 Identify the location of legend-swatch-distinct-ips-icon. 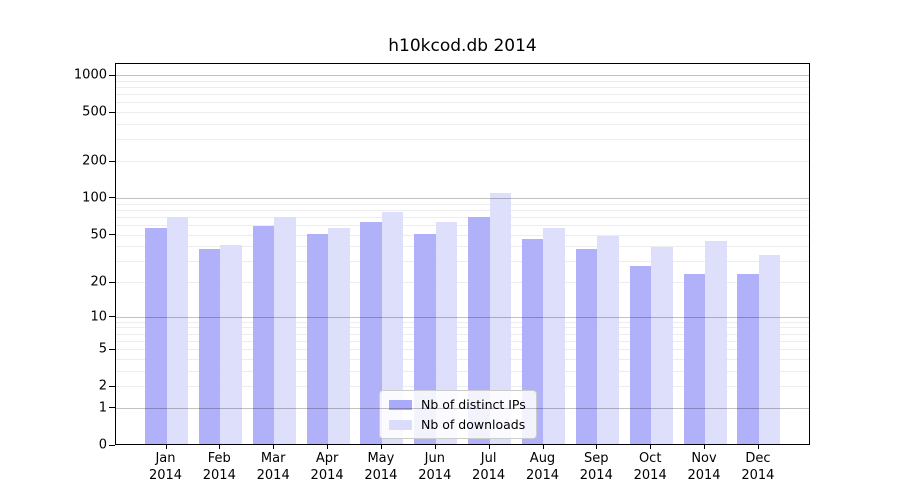
(400, 404).